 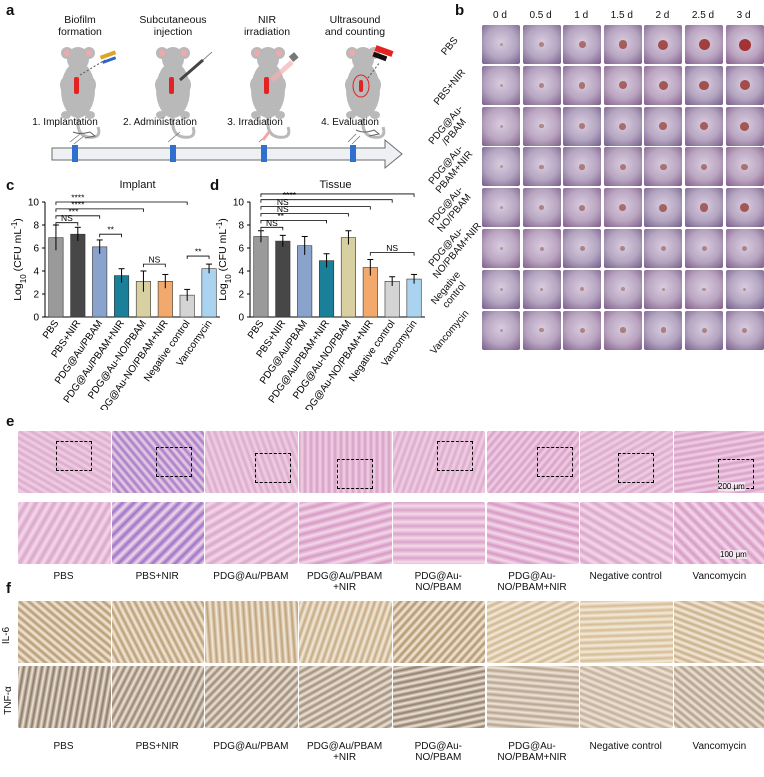 I want to click on step-4-title: Ultrasound and counting, so click(x=355, y=26).